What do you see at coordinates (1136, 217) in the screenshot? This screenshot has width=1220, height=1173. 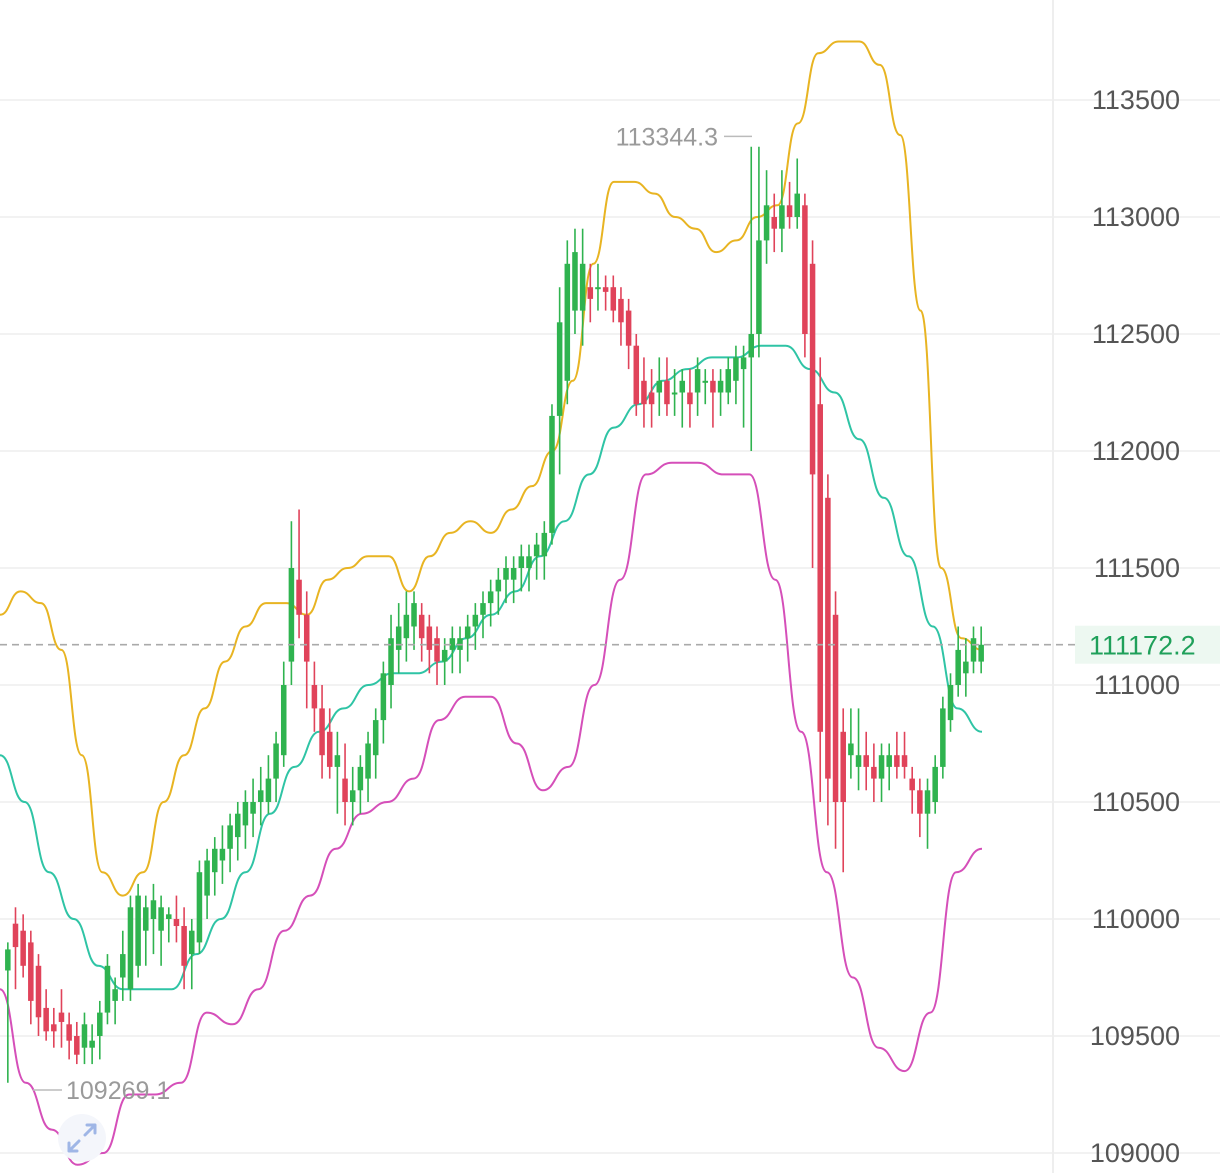 I see `y-tick-label: 113000` at bounding box center [1136, 217].